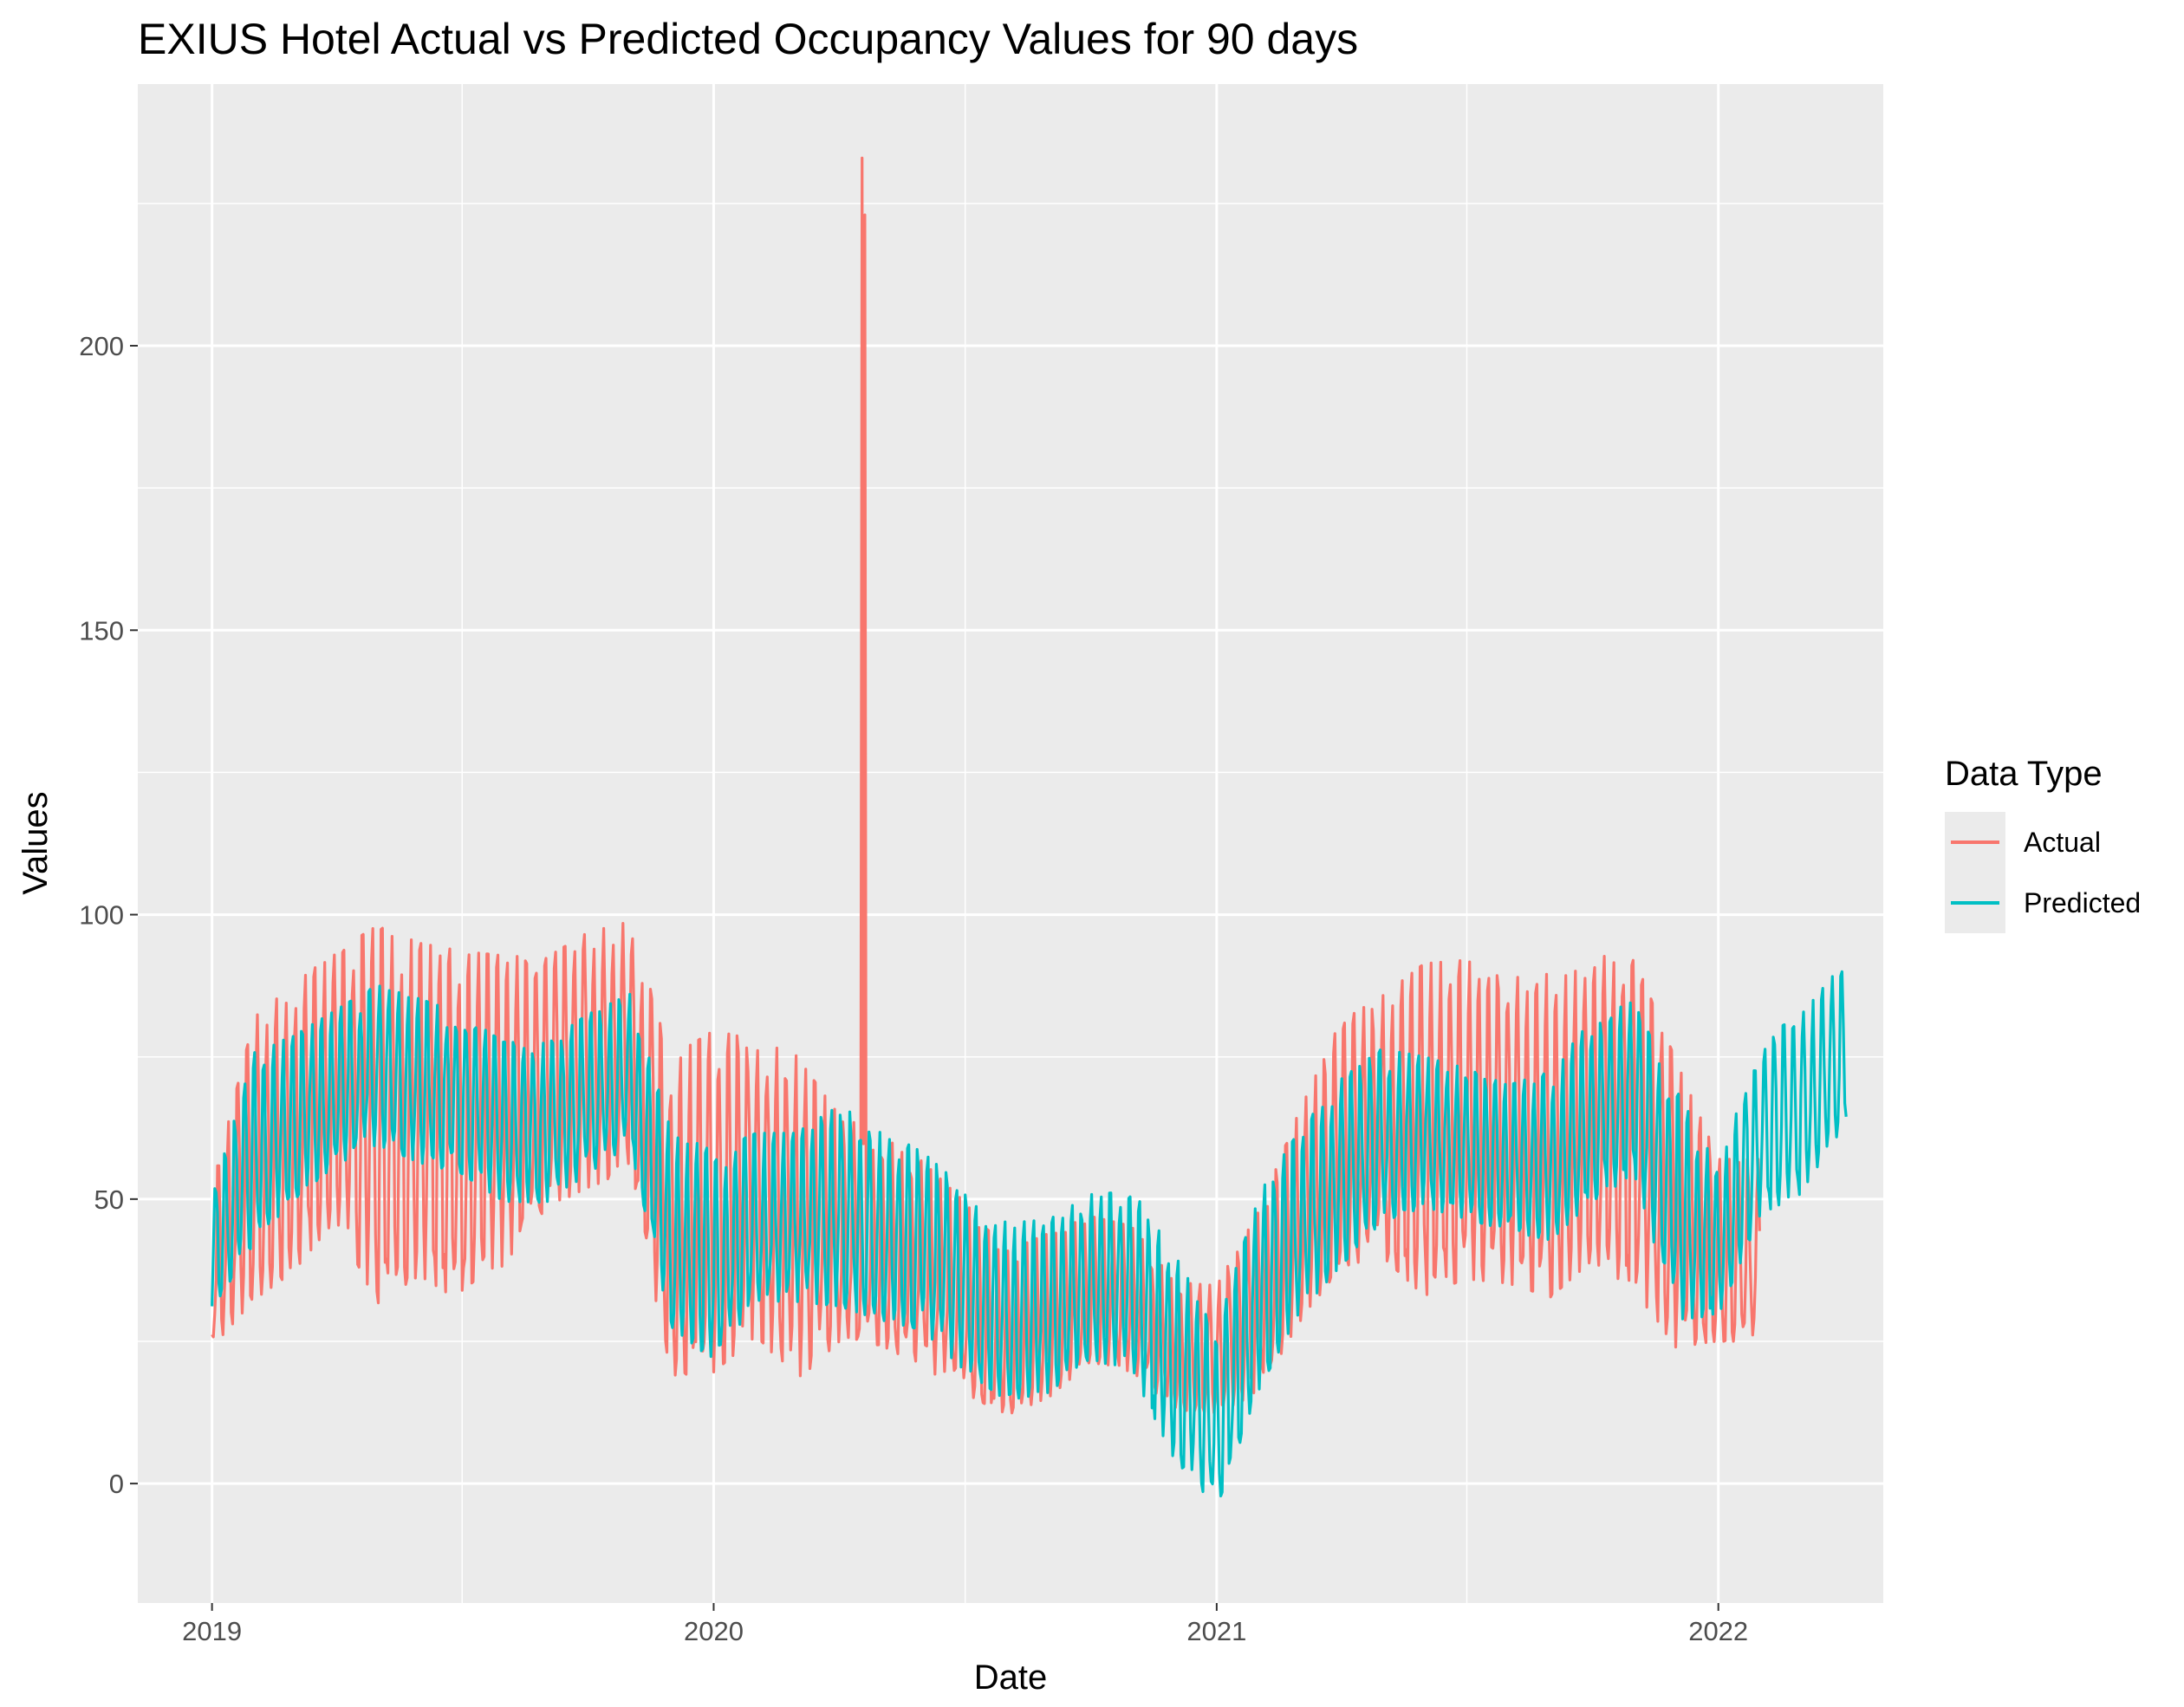 Image resolution: width=2184 pixels, height=1707 pixels. Describe the element at coordinates (1718, 1631) in the screenshot. I see `x-tick-label: 2022` at that location.